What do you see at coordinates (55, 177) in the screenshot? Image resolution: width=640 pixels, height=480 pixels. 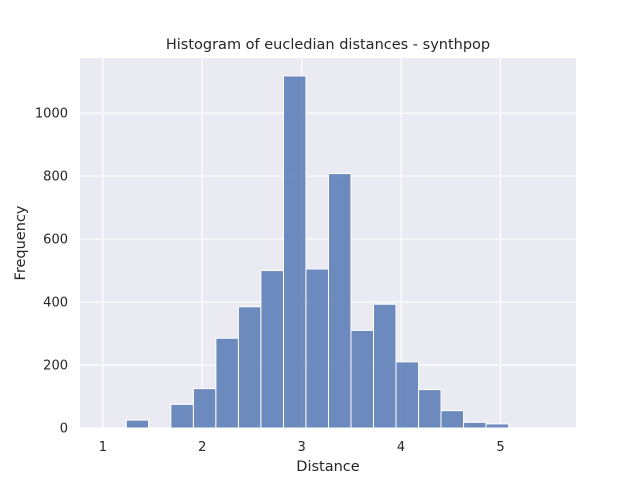 I see `y-tick-label: 800` at bounding box center [55, 177].